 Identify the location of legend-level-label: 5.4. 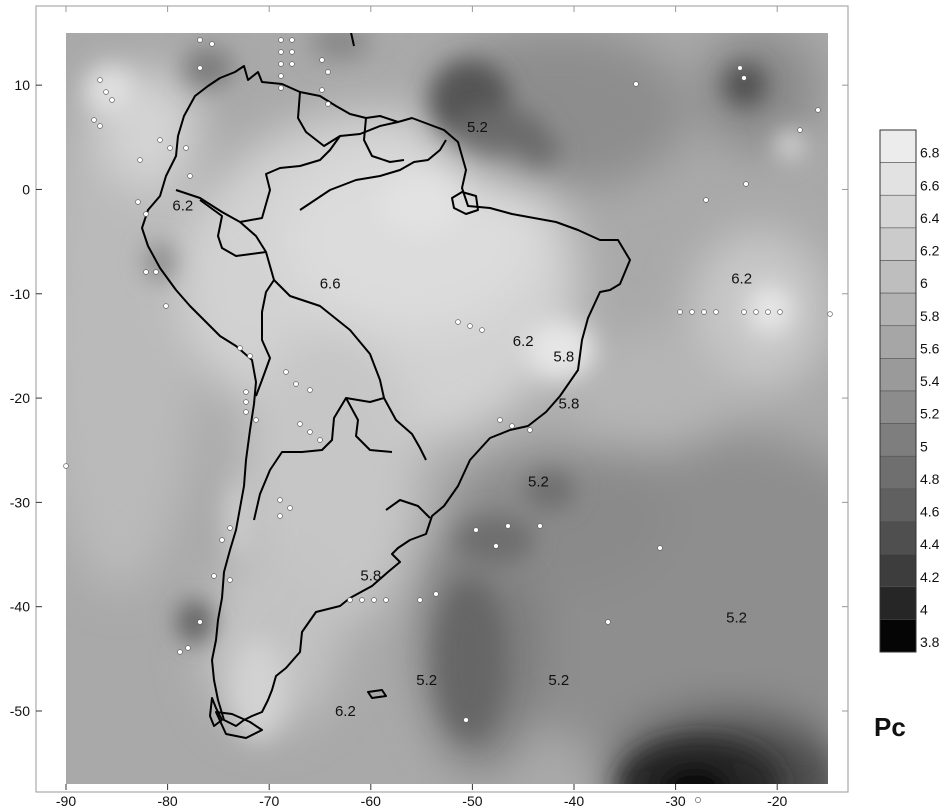
(930, 381).